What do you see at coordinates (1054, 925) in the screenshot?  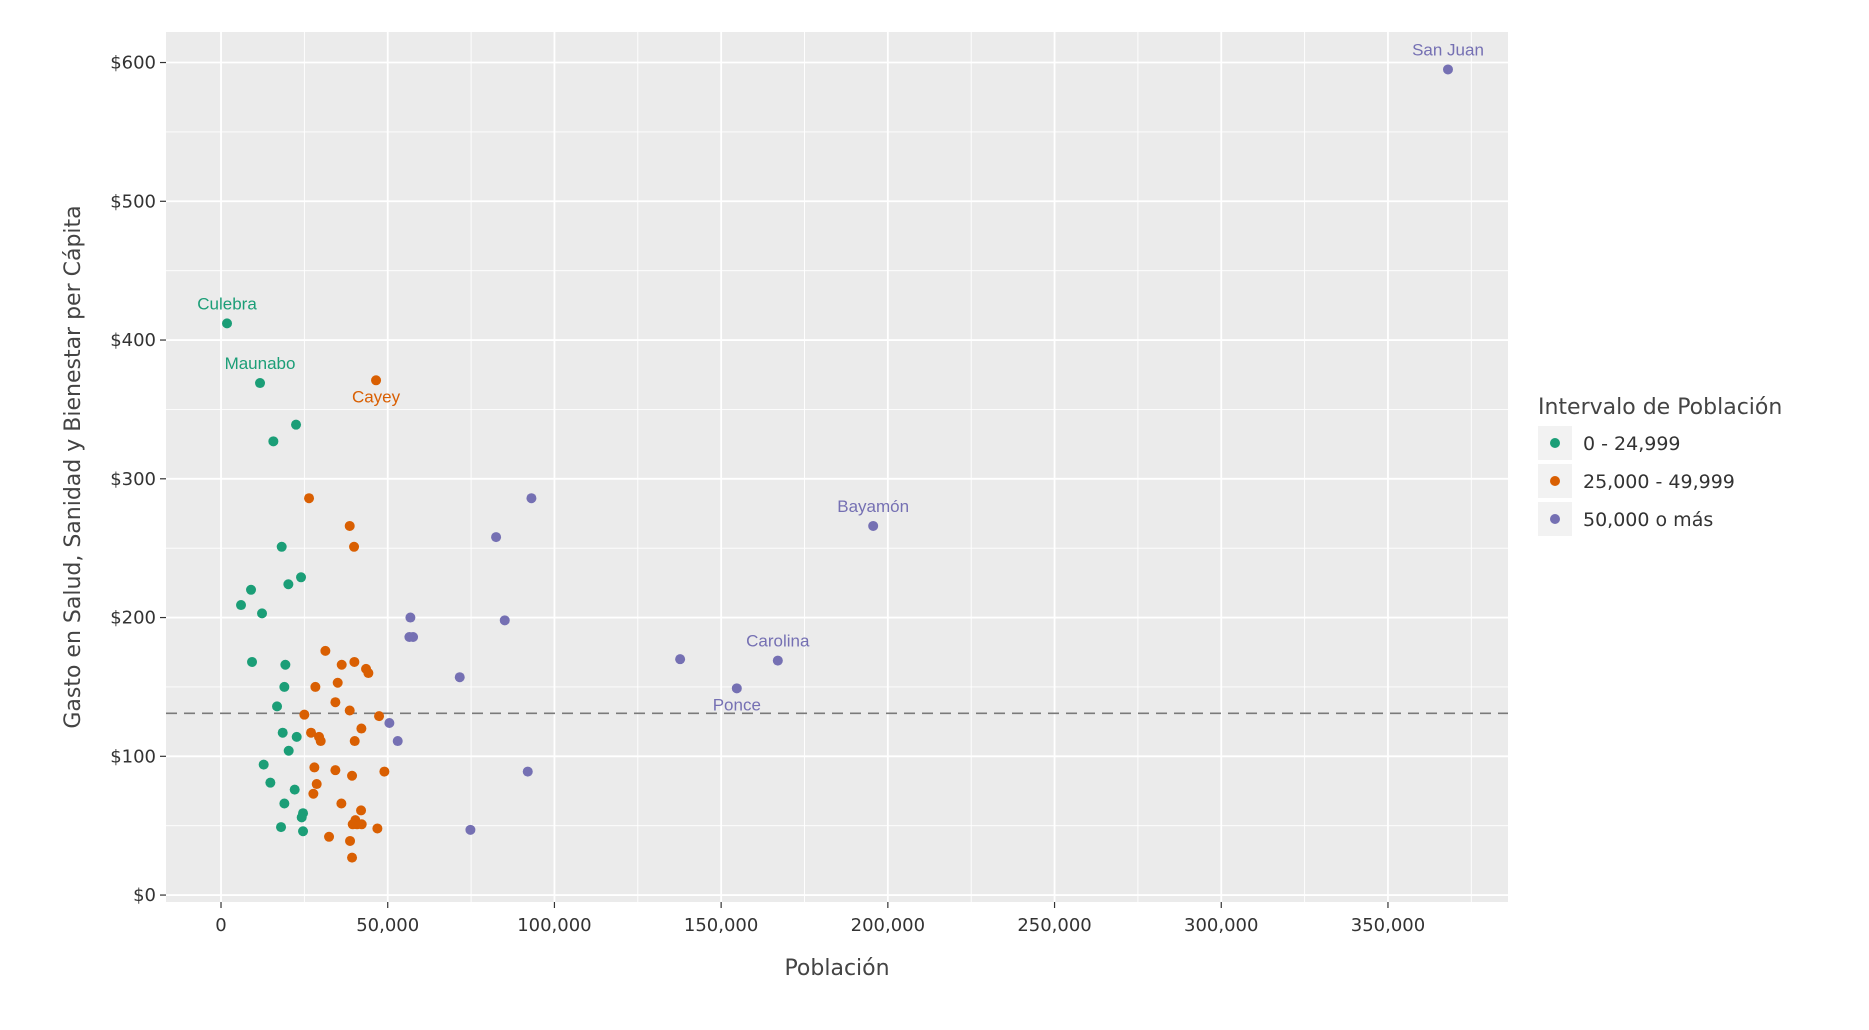 I see `x-tick-label: 250,000` at bounding box center [1054, 925].